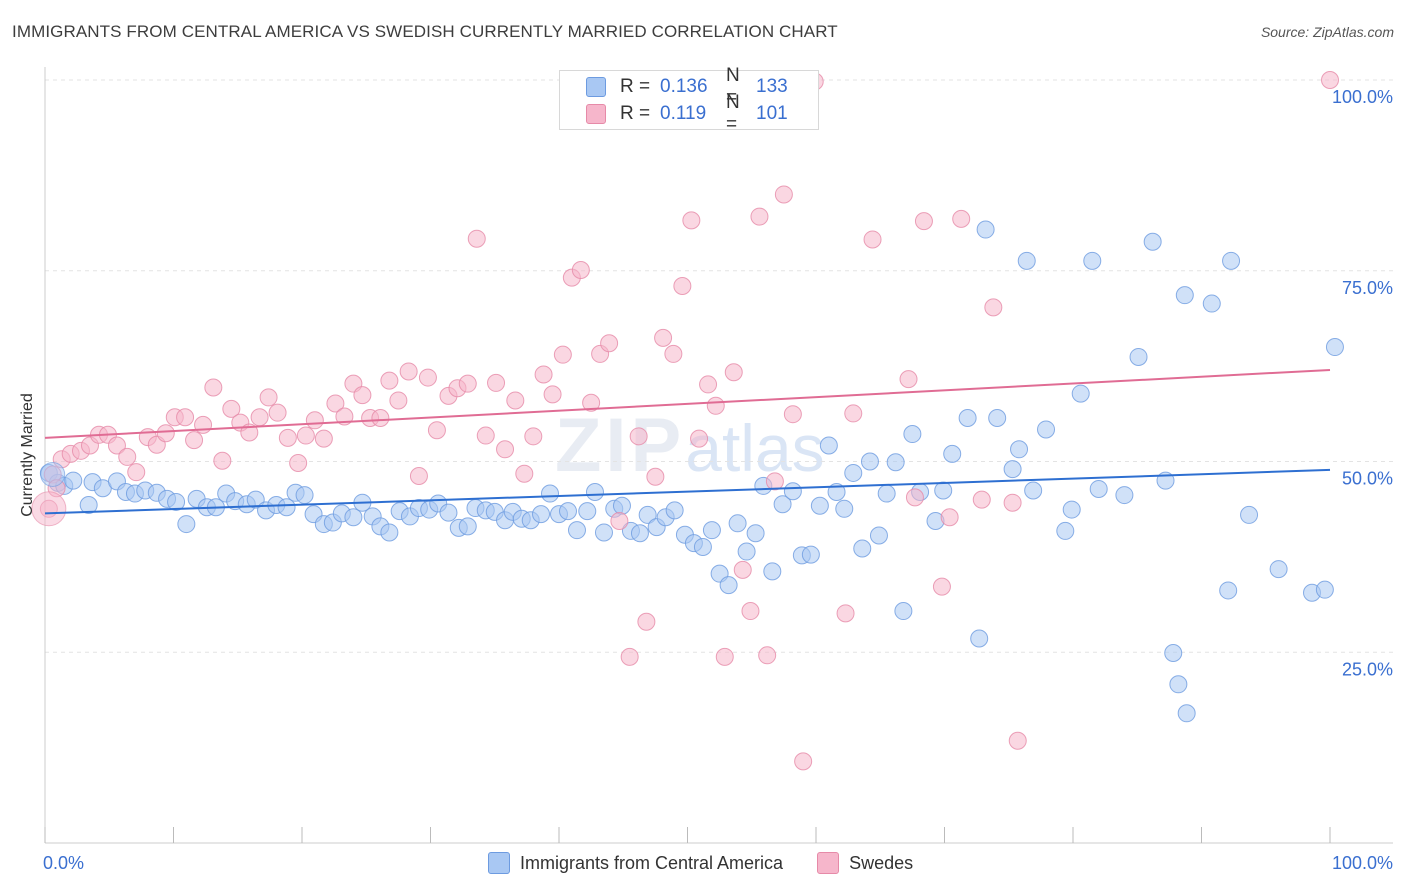 This screenshot has width=1406, height=892. I want to click on y-tick-label: 25.0%, so click(1367, 669).